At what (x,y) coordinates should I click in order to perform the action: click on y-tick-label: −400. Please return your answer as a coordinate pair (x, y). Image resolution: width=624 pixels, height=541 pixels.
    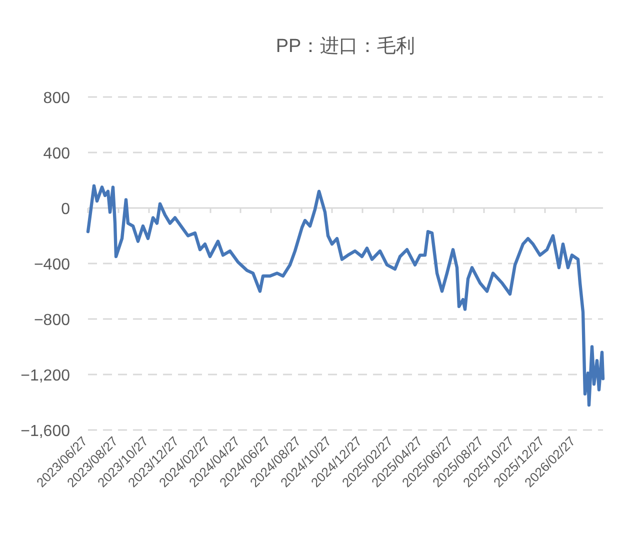
    Looking at the image, I should click on (52, 265).